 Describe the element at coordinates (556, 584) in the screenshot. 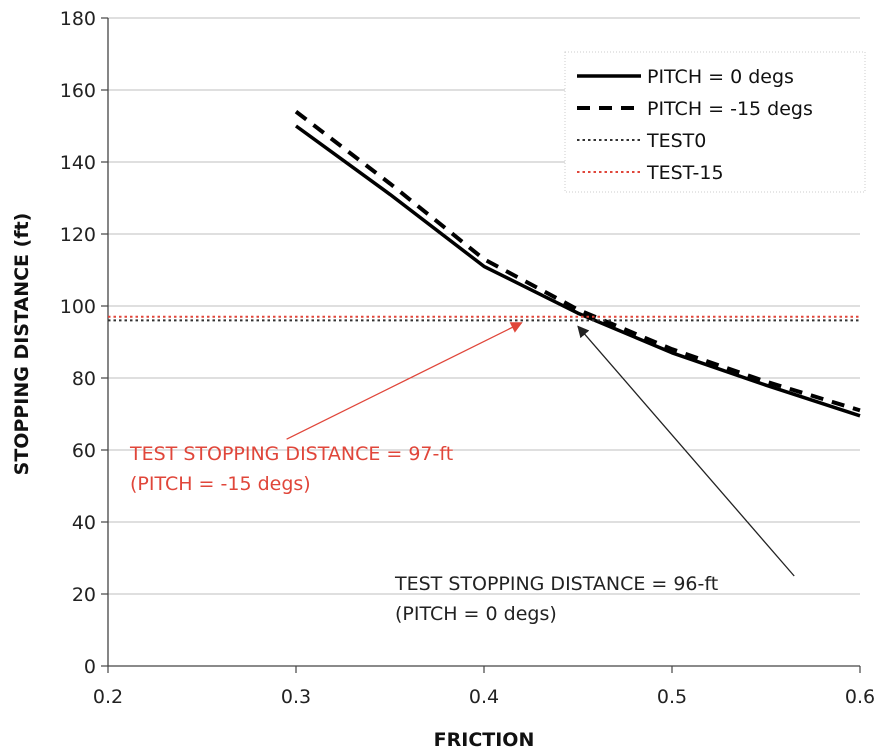

I see `annotation-text-1: TEST STOPPING DISTANCE = 96-ft` at that location.